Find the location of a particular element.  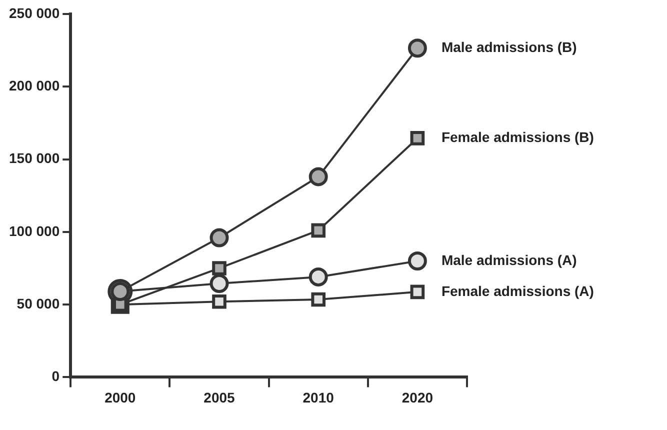

y-tick-label: 0 is located at coordinates (56, 376).